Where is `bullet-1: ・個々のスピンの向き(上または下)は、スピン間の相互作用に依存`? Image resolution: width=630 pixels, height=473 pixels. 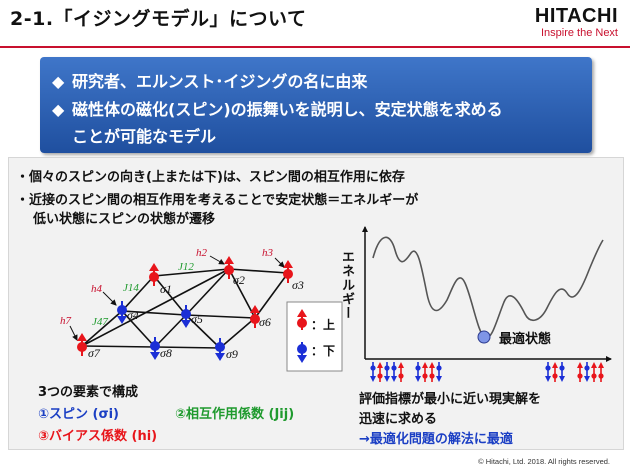
bullet-1: ・個々のスピンの向き(上または下)は、スピン間の相互作用に依存 is located at coordinates (210, 175).